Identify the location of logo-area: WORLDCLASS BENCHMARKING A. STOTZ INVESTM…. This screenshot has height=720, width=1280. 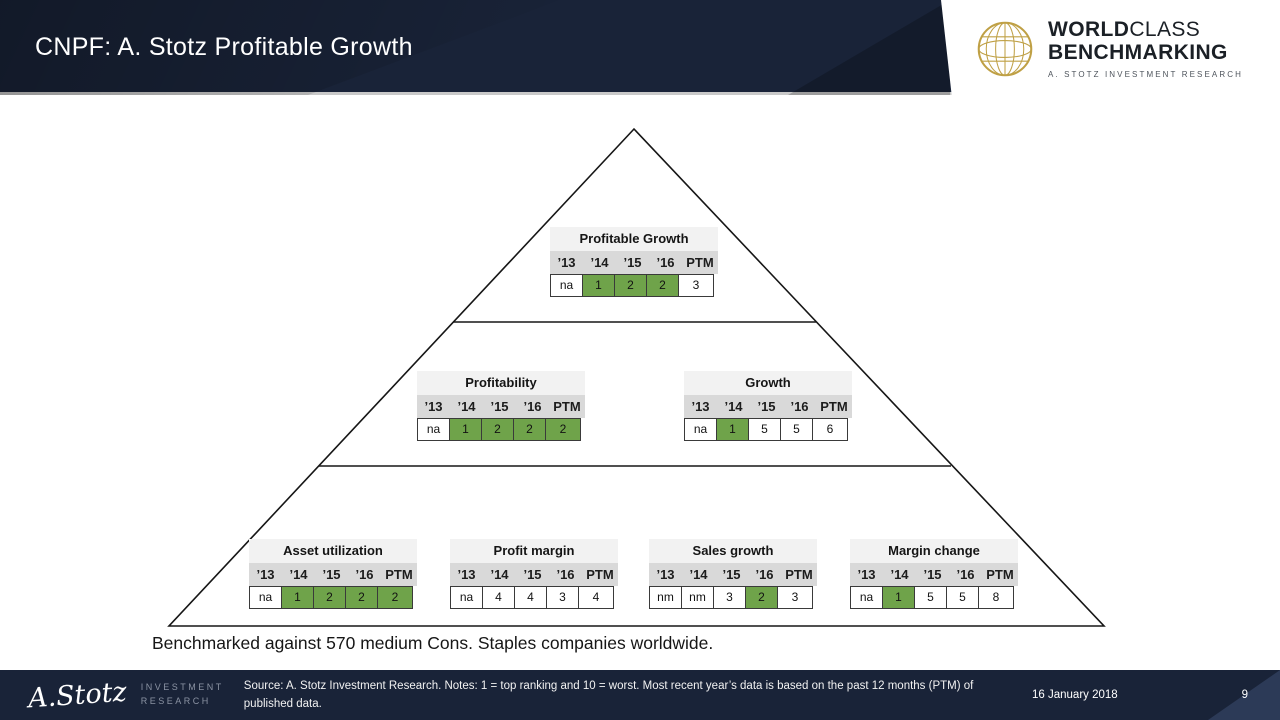
(1110, 49).